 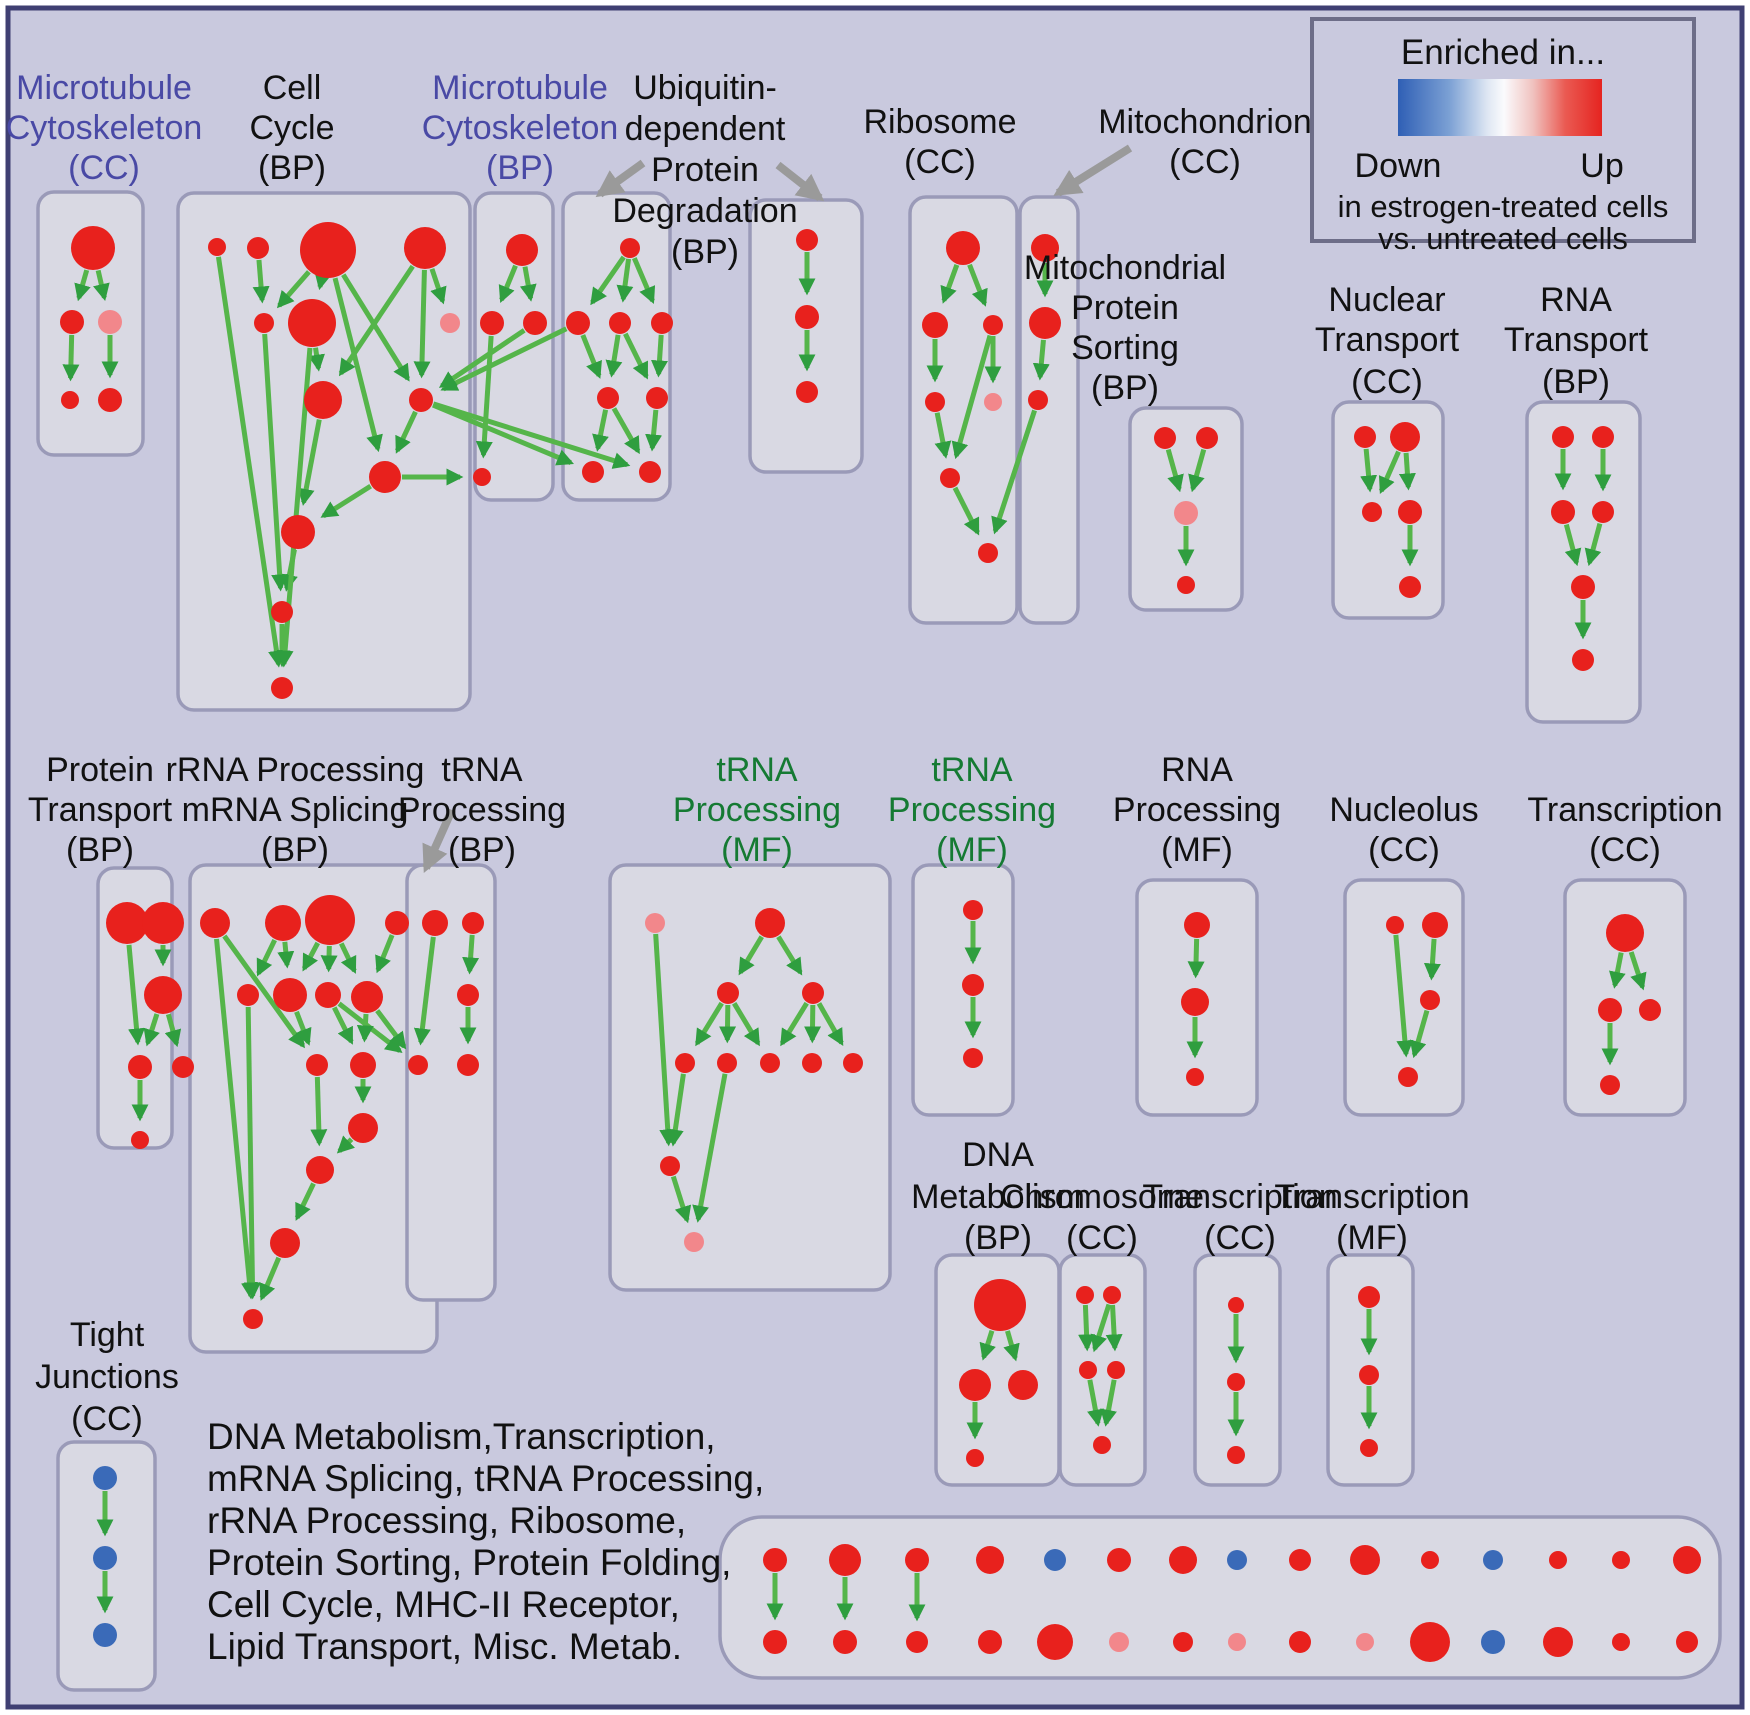 I want to click on group-label-tight-junctions-line1: Tight, so click(x=107, y=1335).